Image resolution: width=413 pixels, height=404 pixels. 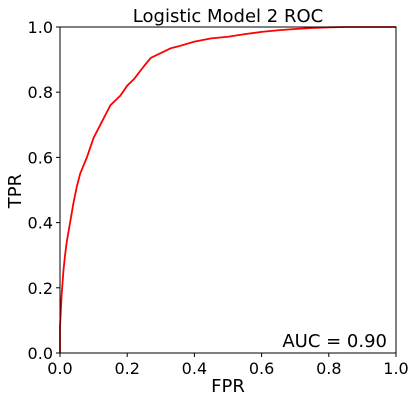 What do you see at coordinates (194, 368) in the screenshot?
I see `x-tick-label: 0.4` at bounding box center [194, 368].